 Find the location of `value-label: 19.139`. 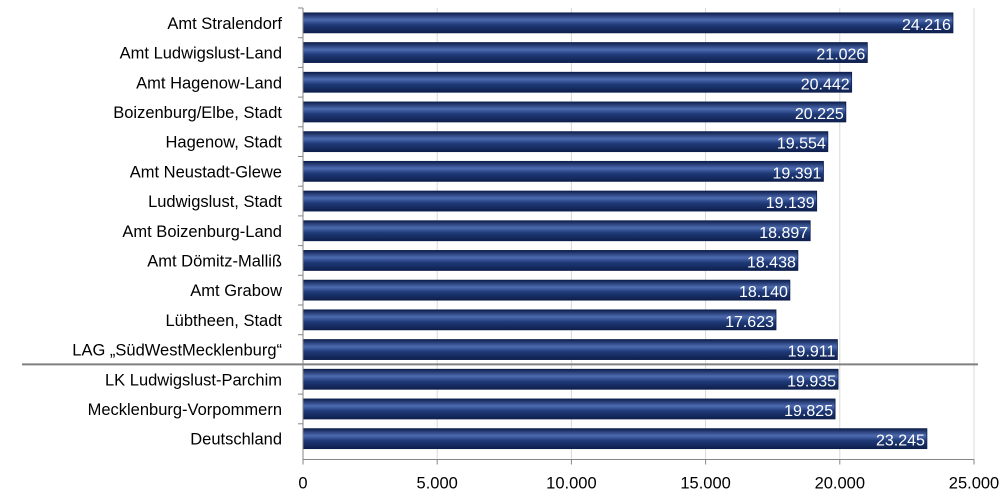

value-label: 19.139 is located at coordinates (790, 203).